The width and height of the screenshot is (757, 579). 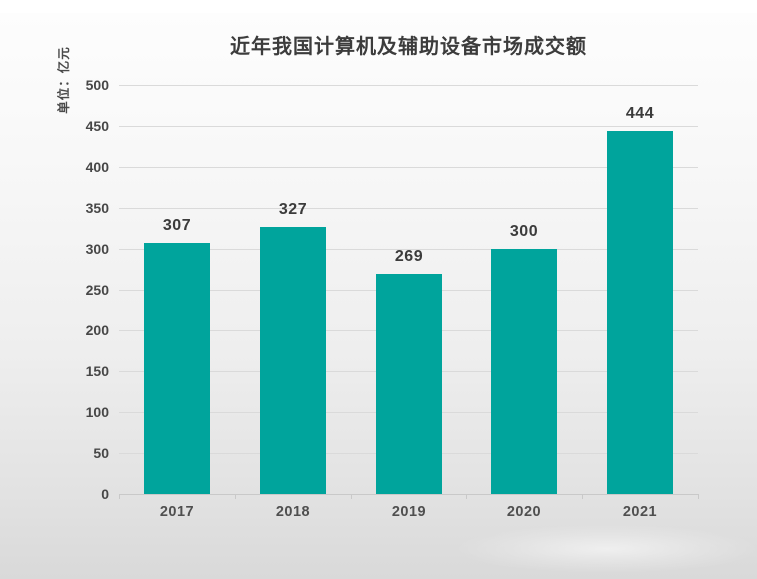 What do you see at coordinates (409, 256) in the screenshot?
I see `bar-value-label: 269` at bounding box center [409, 256].